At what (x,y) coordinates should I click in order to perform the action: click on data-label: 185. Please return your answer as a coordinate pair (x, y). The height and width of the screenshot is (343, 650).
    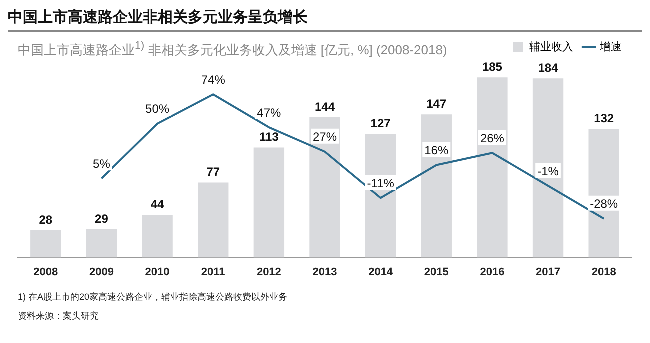
    Looking at the image, I should click on (492, 67).